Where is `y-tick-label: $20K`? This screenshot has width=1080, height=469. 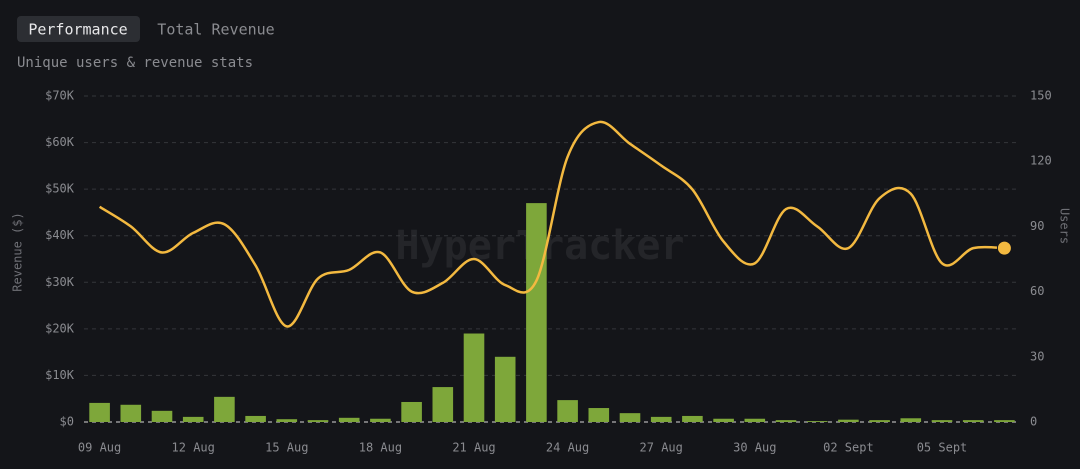 y-tick-label: $20K is located at coordinates (60, 328).